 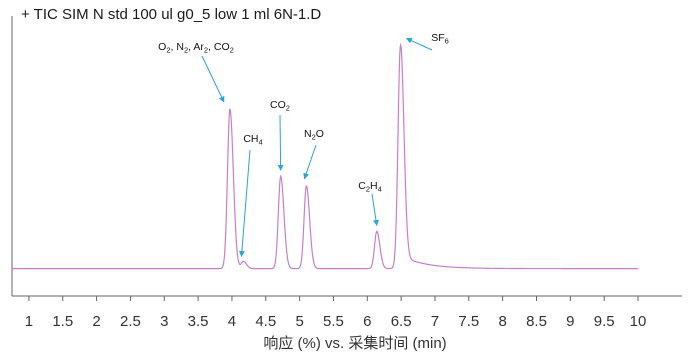 I want to click on peak-label: CO2, so click(x=280, y=106).